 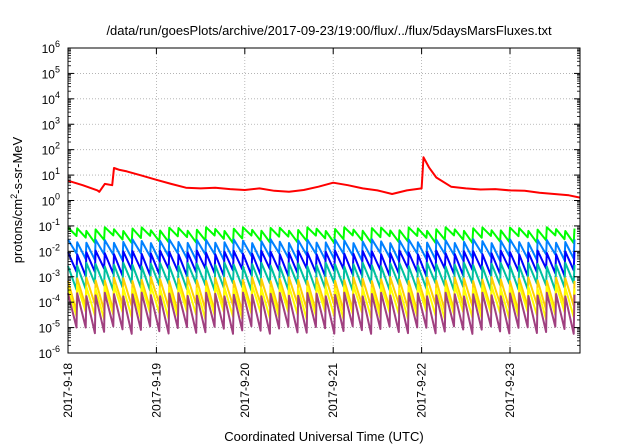 I want to click on x-tick-label: 2017-9-22, so click(x=422, y=390).